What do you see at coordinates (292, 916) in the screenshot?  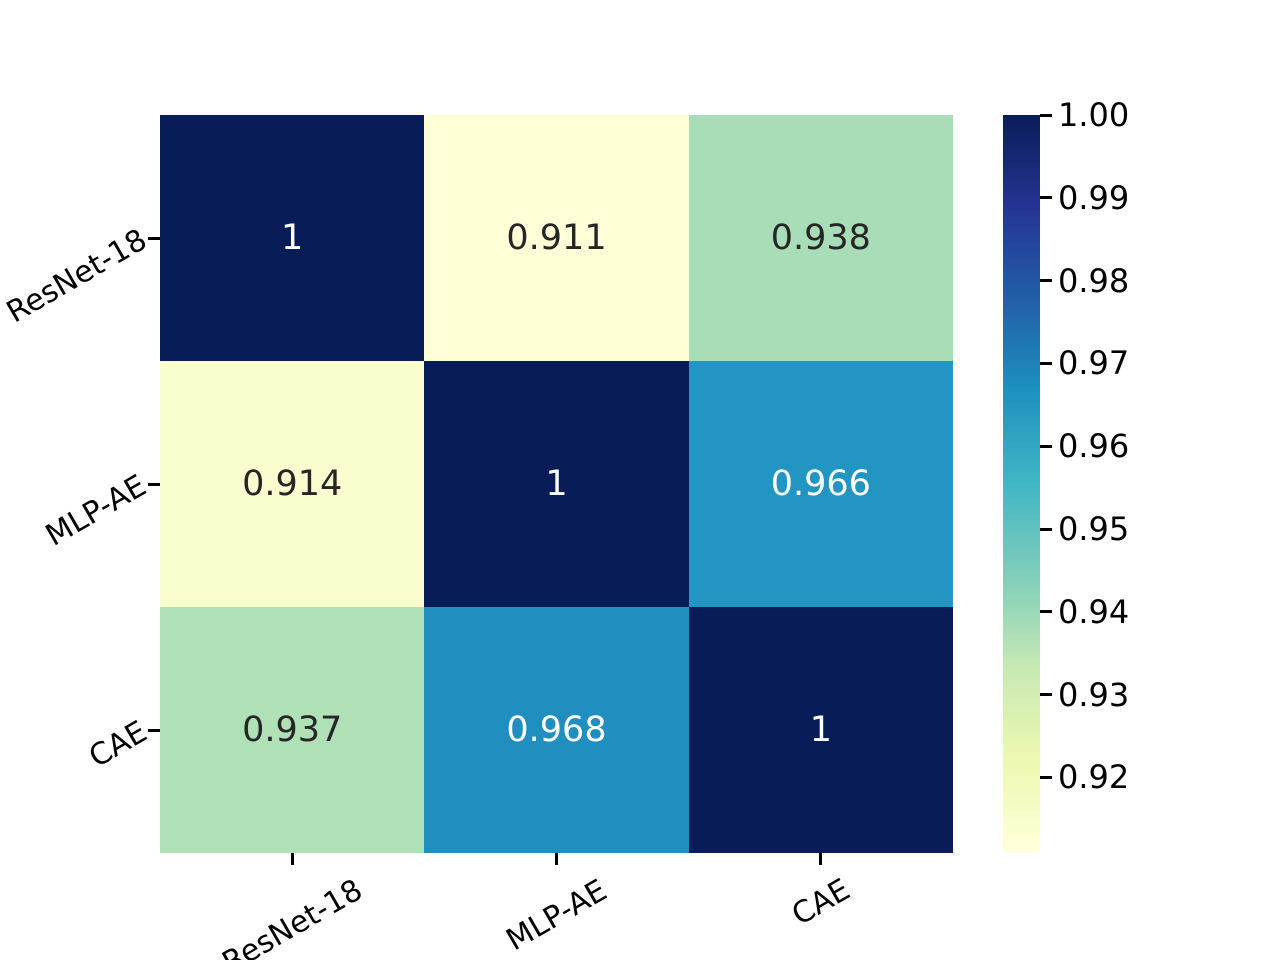 I see `x-tick-label-ResNet-18: ResNet-18` at bounding box center [292, 916].